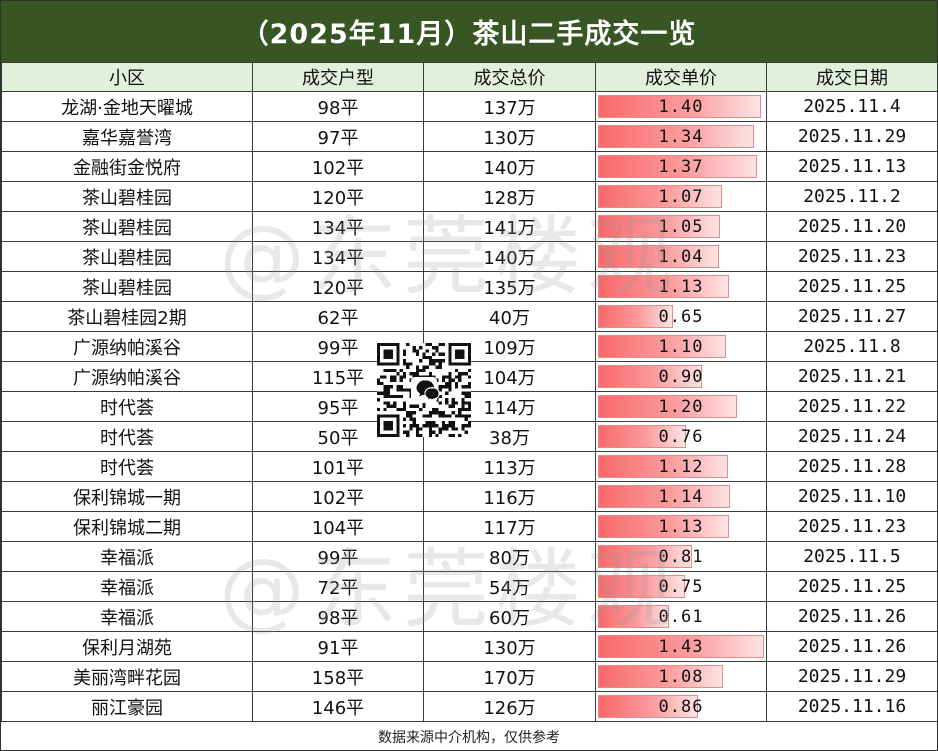  I want to click on unit-price-cell: 1.07, so click(681, 196).